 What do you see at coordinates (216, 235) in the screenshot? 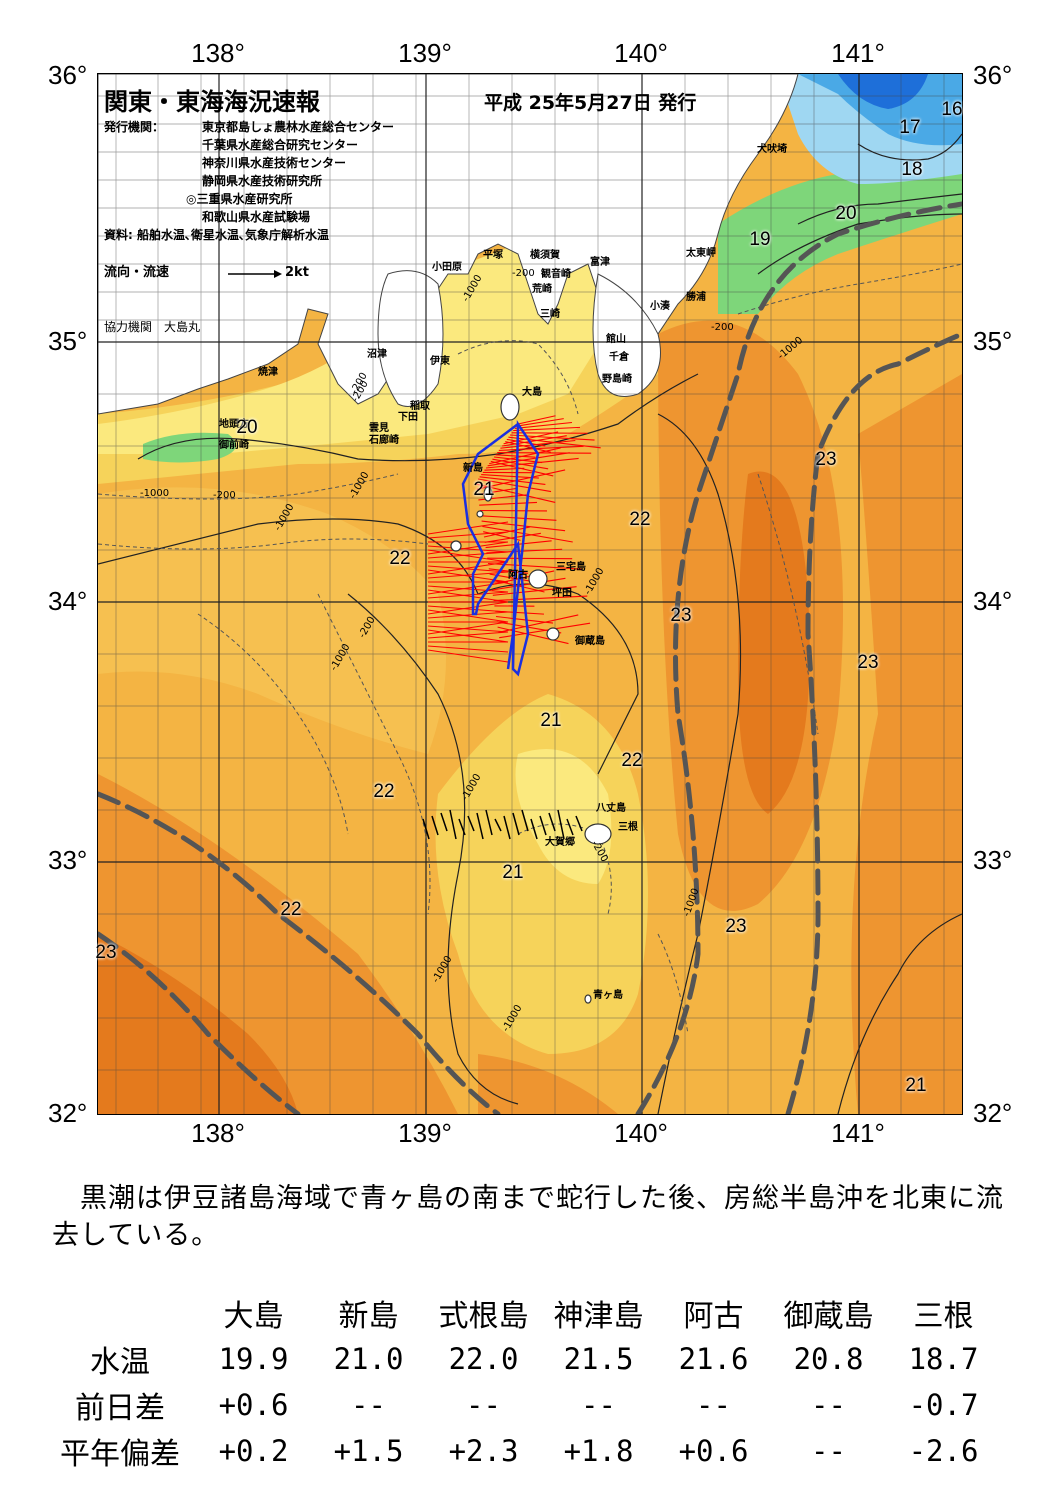
I see `data-sources: 資料: 船舶水温､衛星水温､気象庁解析水温` at bounding box center [216, 235].